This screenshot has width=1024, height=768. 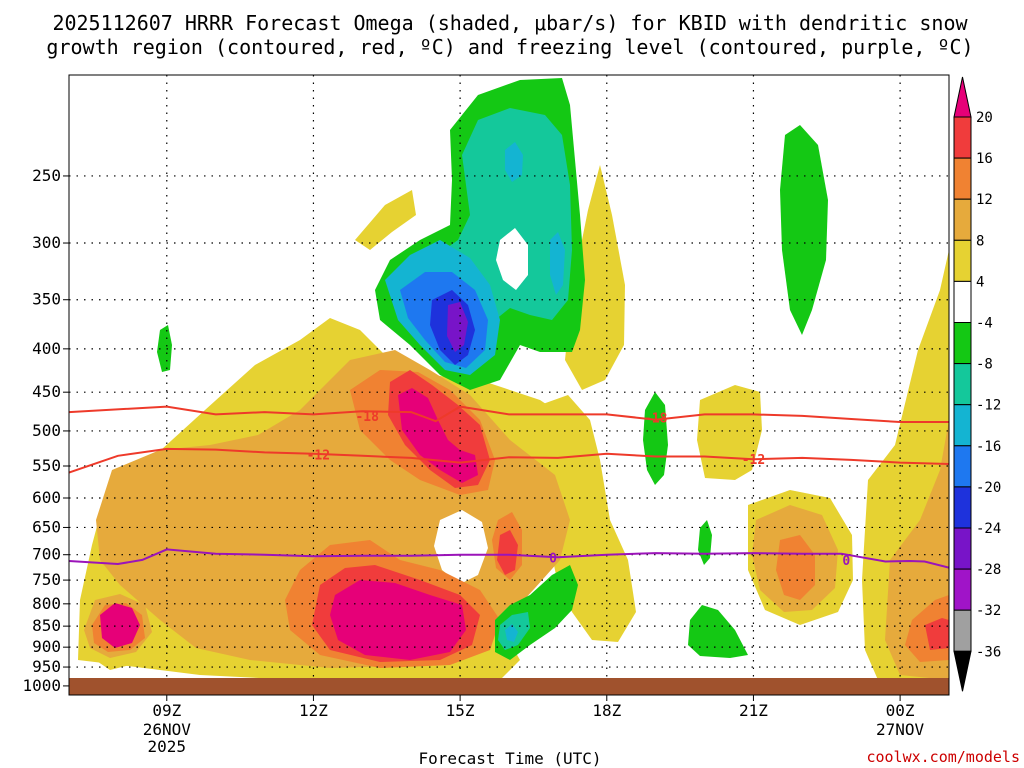 What do you see at coordinates (988, 488) in the screenshot?
I see `colorbar-label: -20` at bounding box center [988, 488].